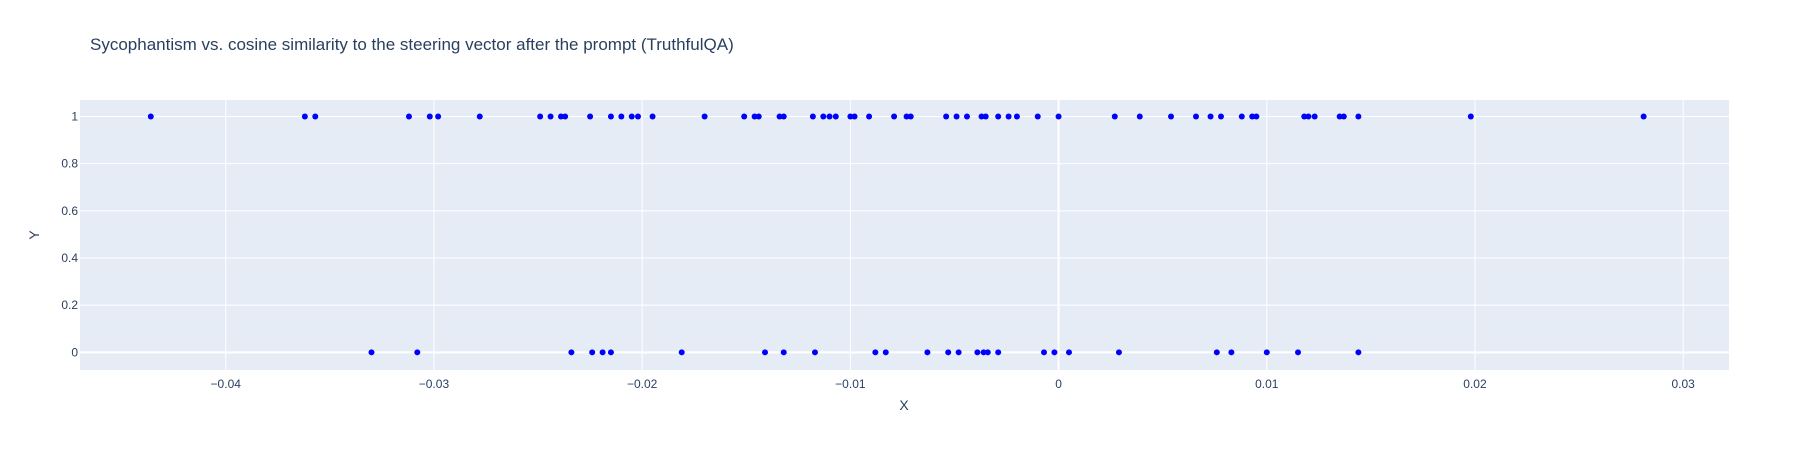 This screenshot has height=450, width=1808. I want to click on y-tick-label: 0.8, so click(69, 164).